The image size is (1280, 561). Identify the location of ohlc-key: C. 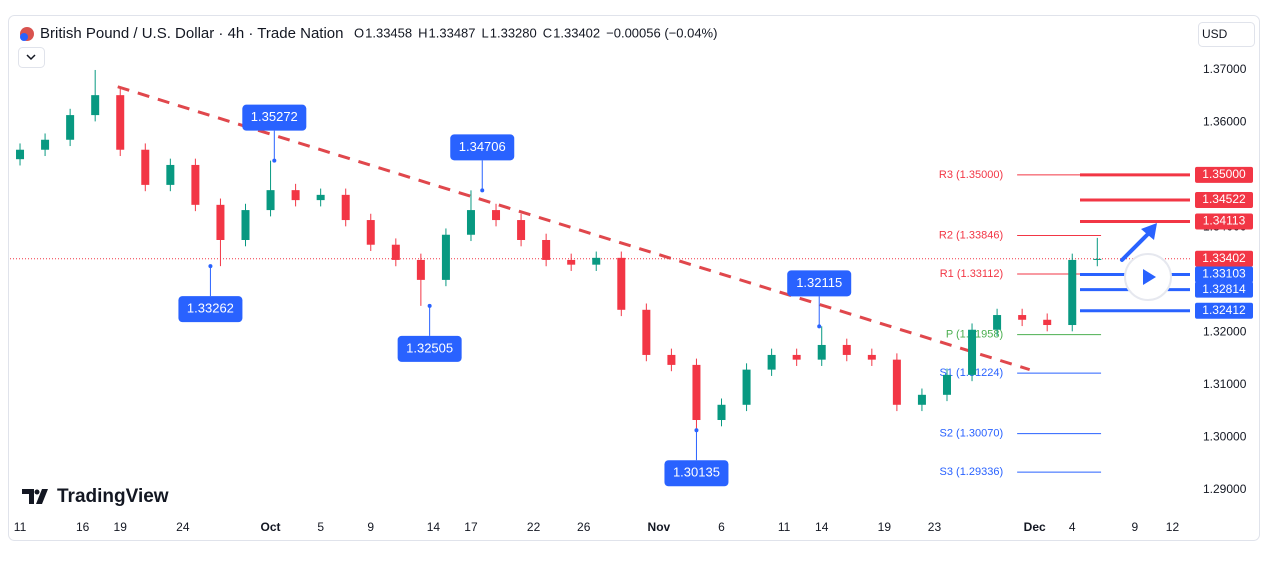
(547, 32).